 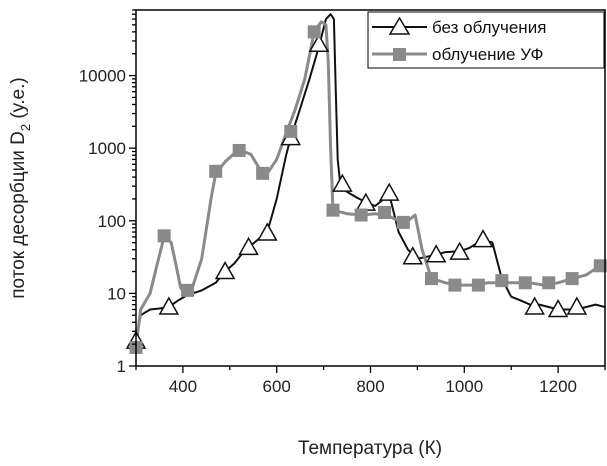 What do you see at coordinates (183, 386) in the screenshot?
I see `x-tick-label: 400` at bounding box center [183, 386].